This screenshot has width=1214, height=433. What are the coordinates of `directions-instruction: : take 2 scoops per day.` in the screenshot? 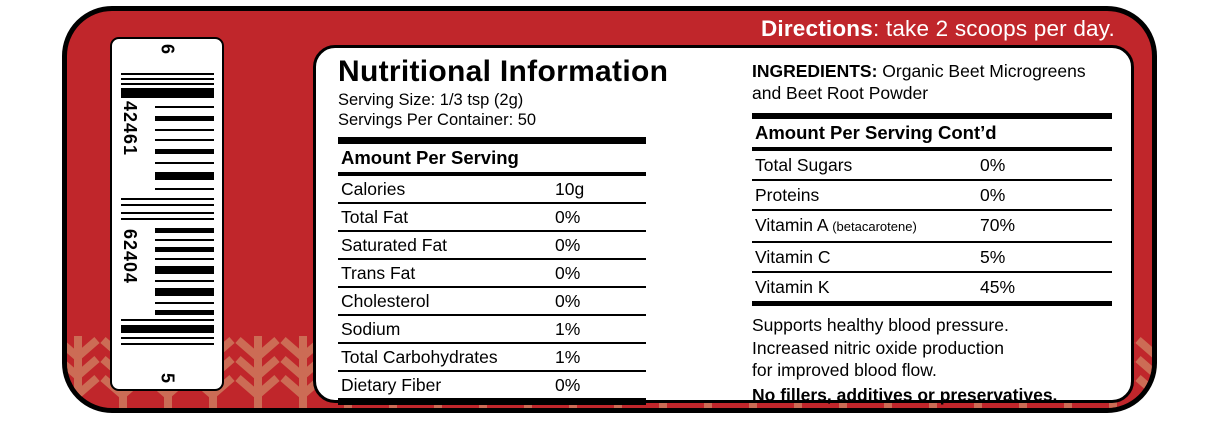 It's located at (993, 28).